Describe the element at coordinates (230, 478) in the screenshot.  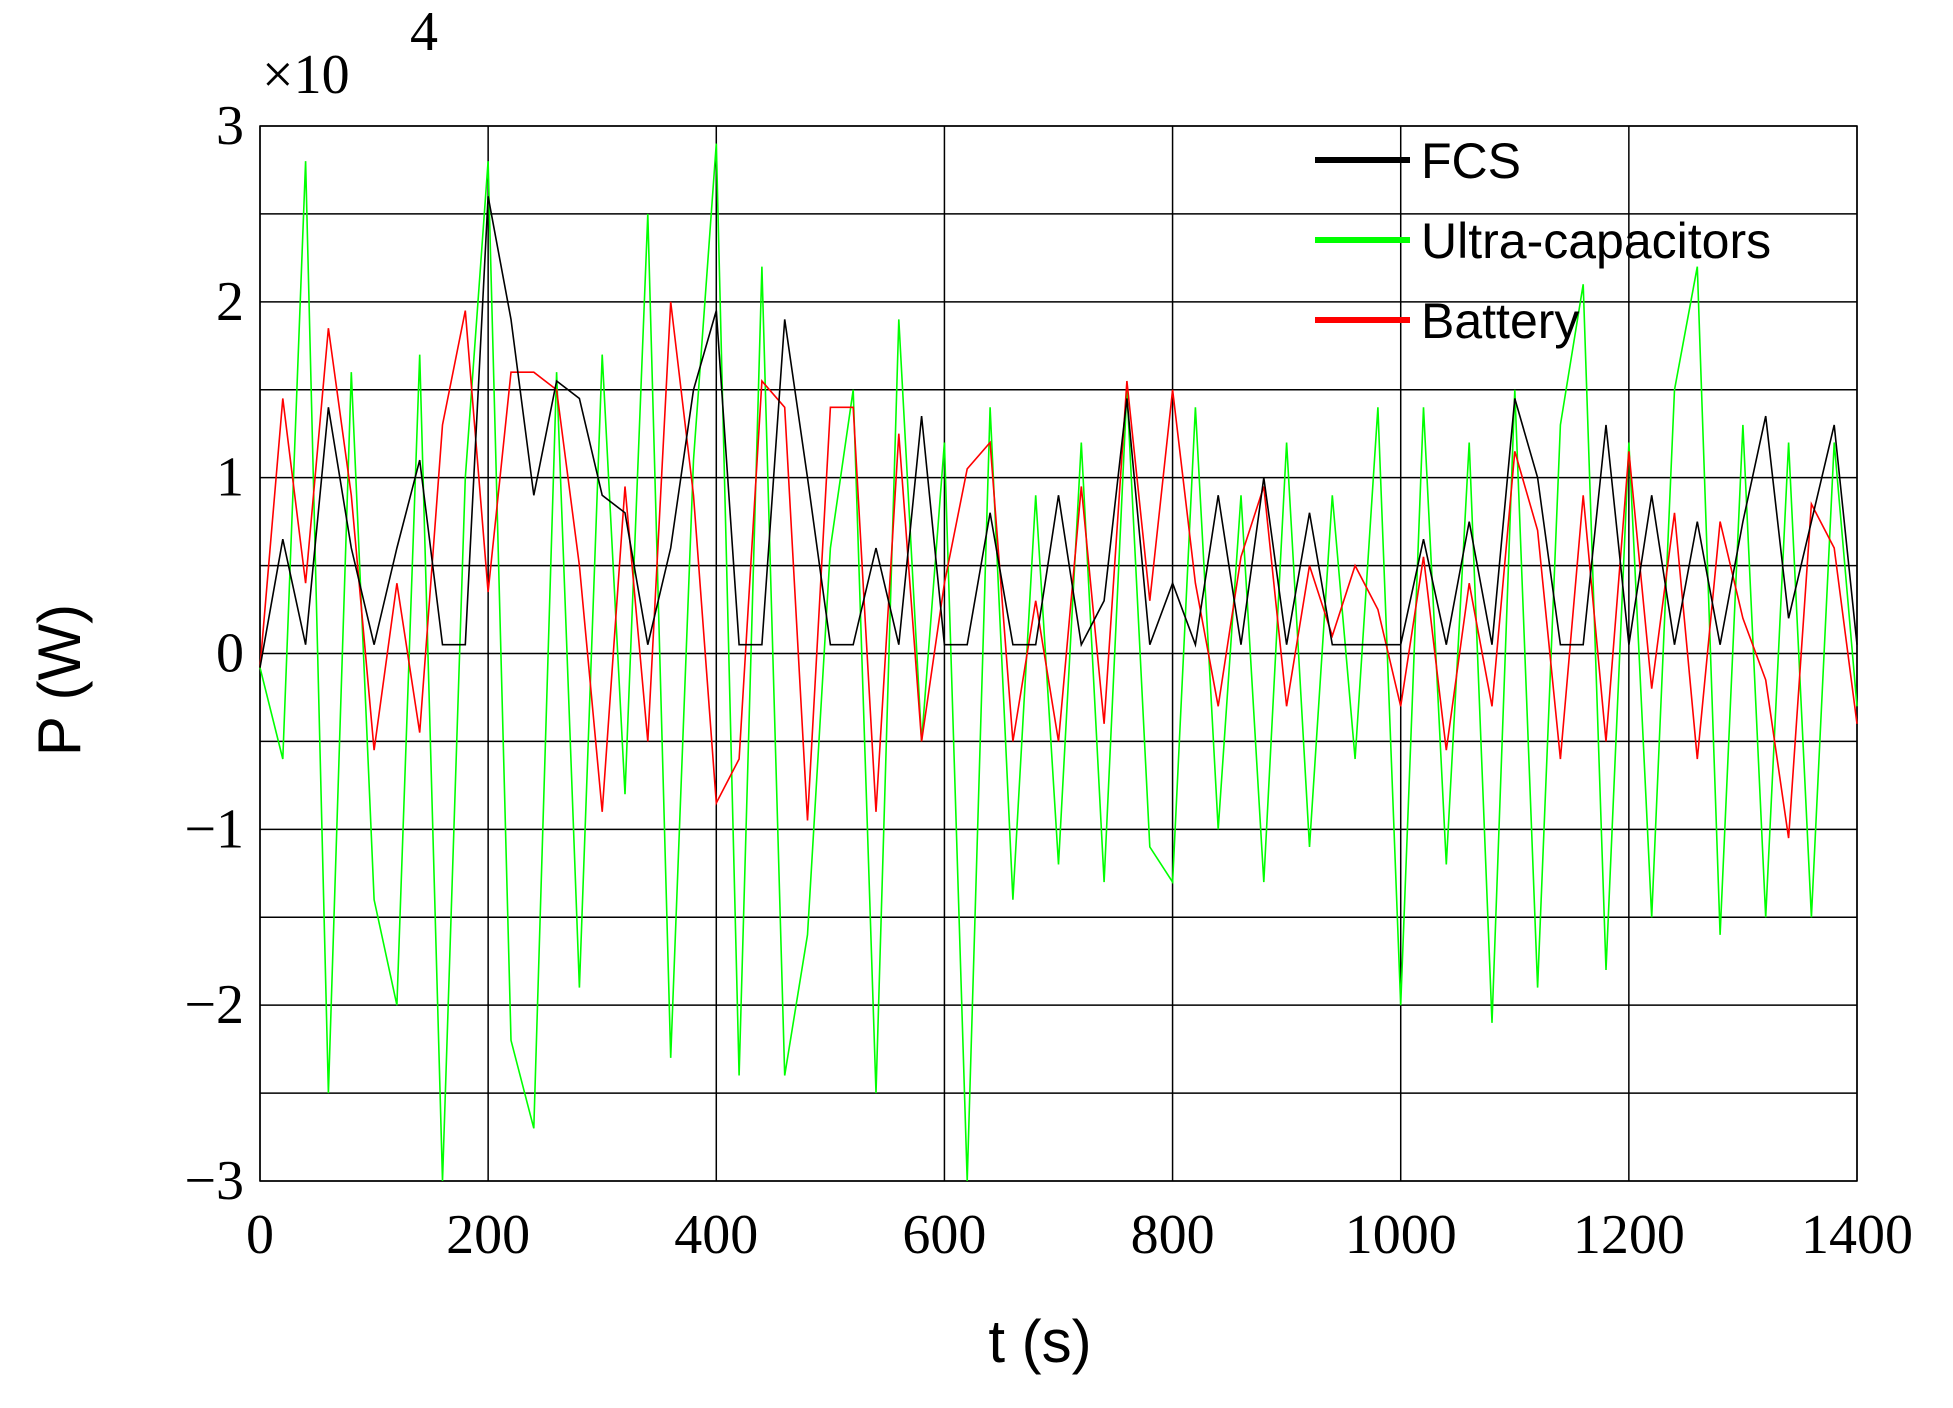
I see `y-tick-label: 1` at that location.